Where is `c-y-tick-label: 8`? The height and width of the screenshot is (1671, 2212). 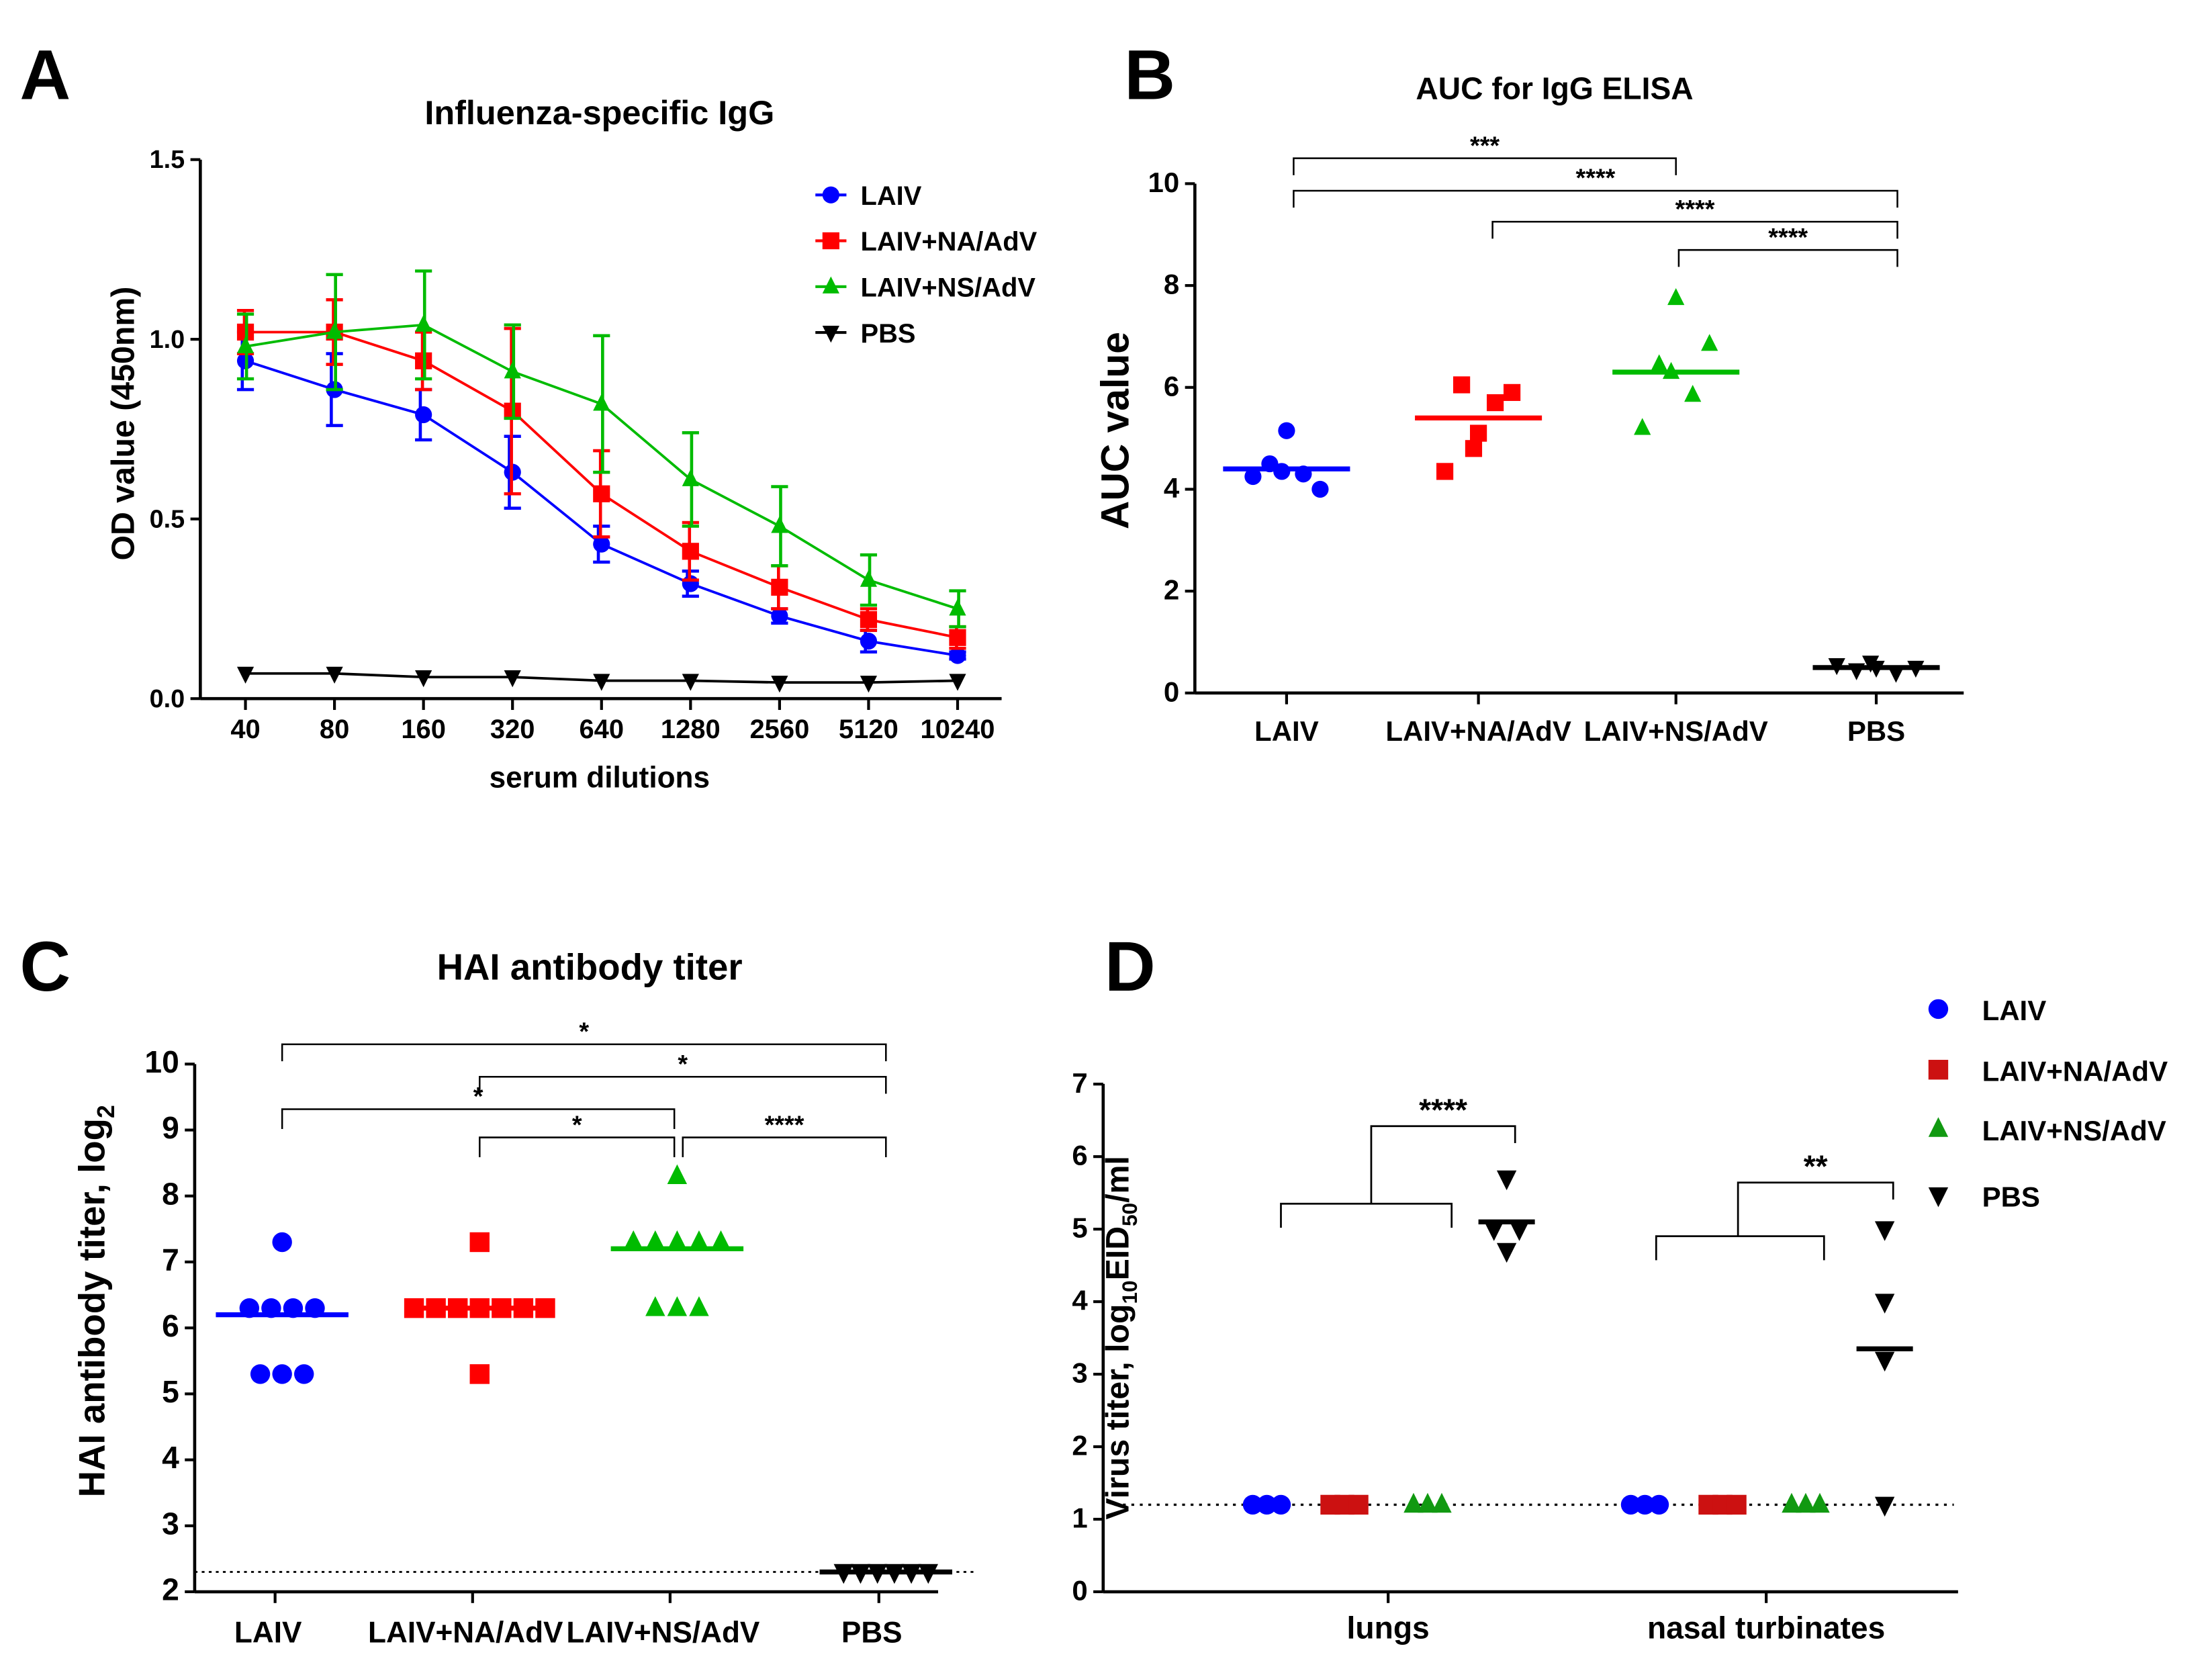 c-y-tick-label: 8 is located at coordinates (170, 1193).